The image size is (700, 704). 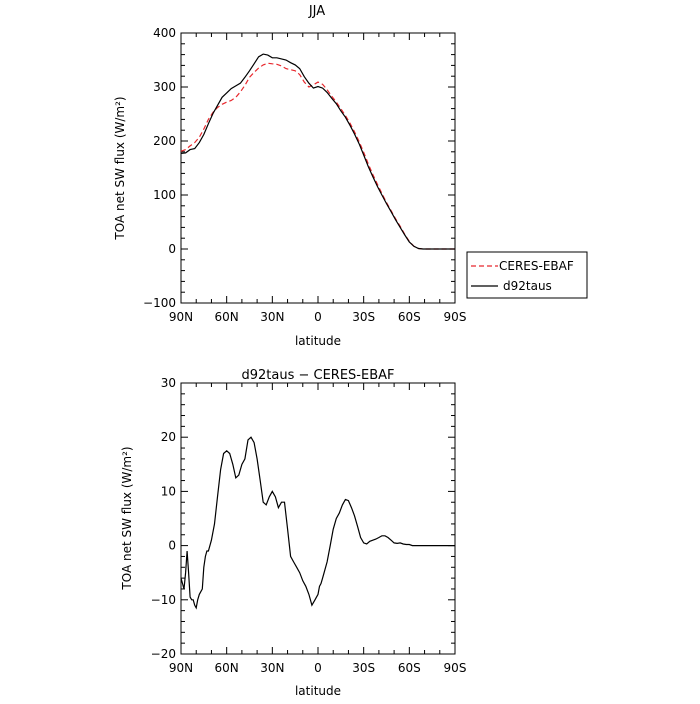 What do you see at coordinates (163, 654) in the screenshot?
I see `y-tick-label: −20` at bounding box center [163, 654].